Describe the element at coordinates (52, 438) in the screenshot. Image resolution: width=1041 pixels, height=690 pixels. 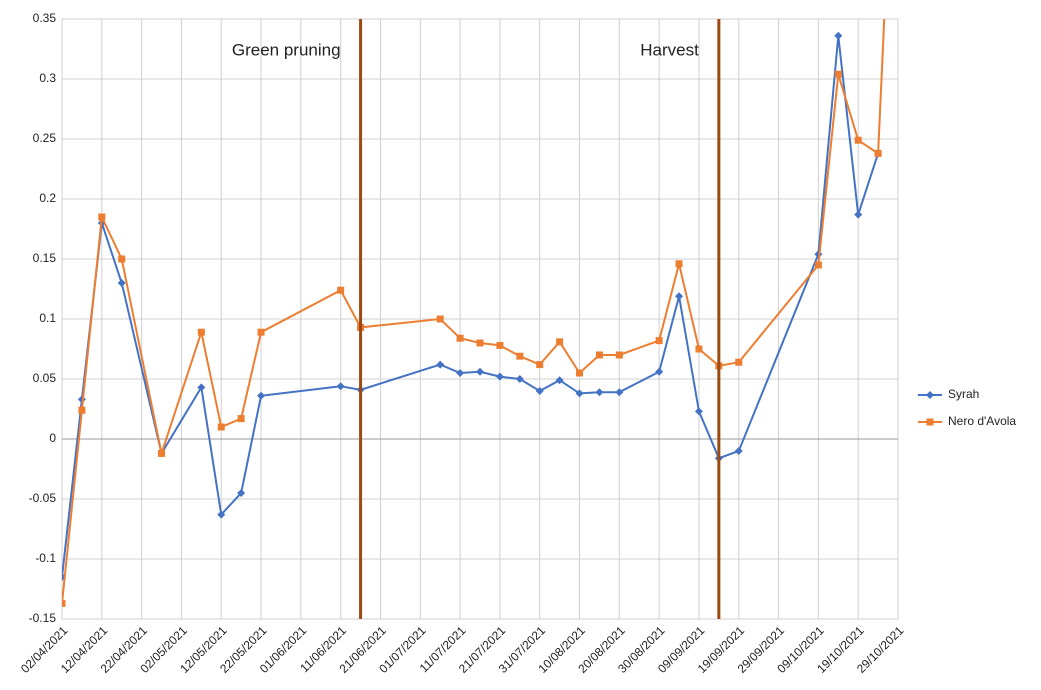
I see `y-tick-label: 0` at that location.